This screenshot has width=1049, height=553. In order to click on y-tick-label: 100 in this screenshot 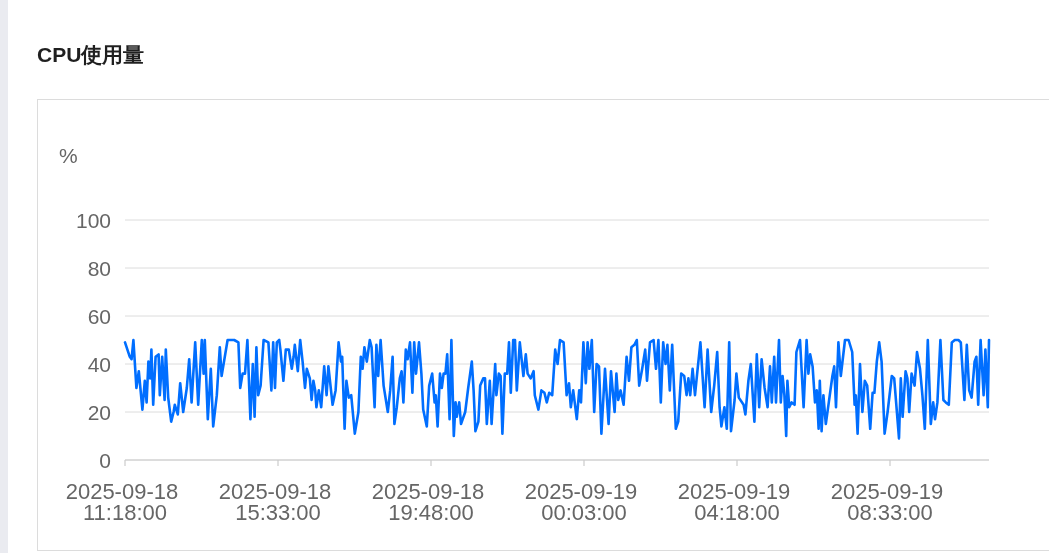, I will do `click(93, 220)`.